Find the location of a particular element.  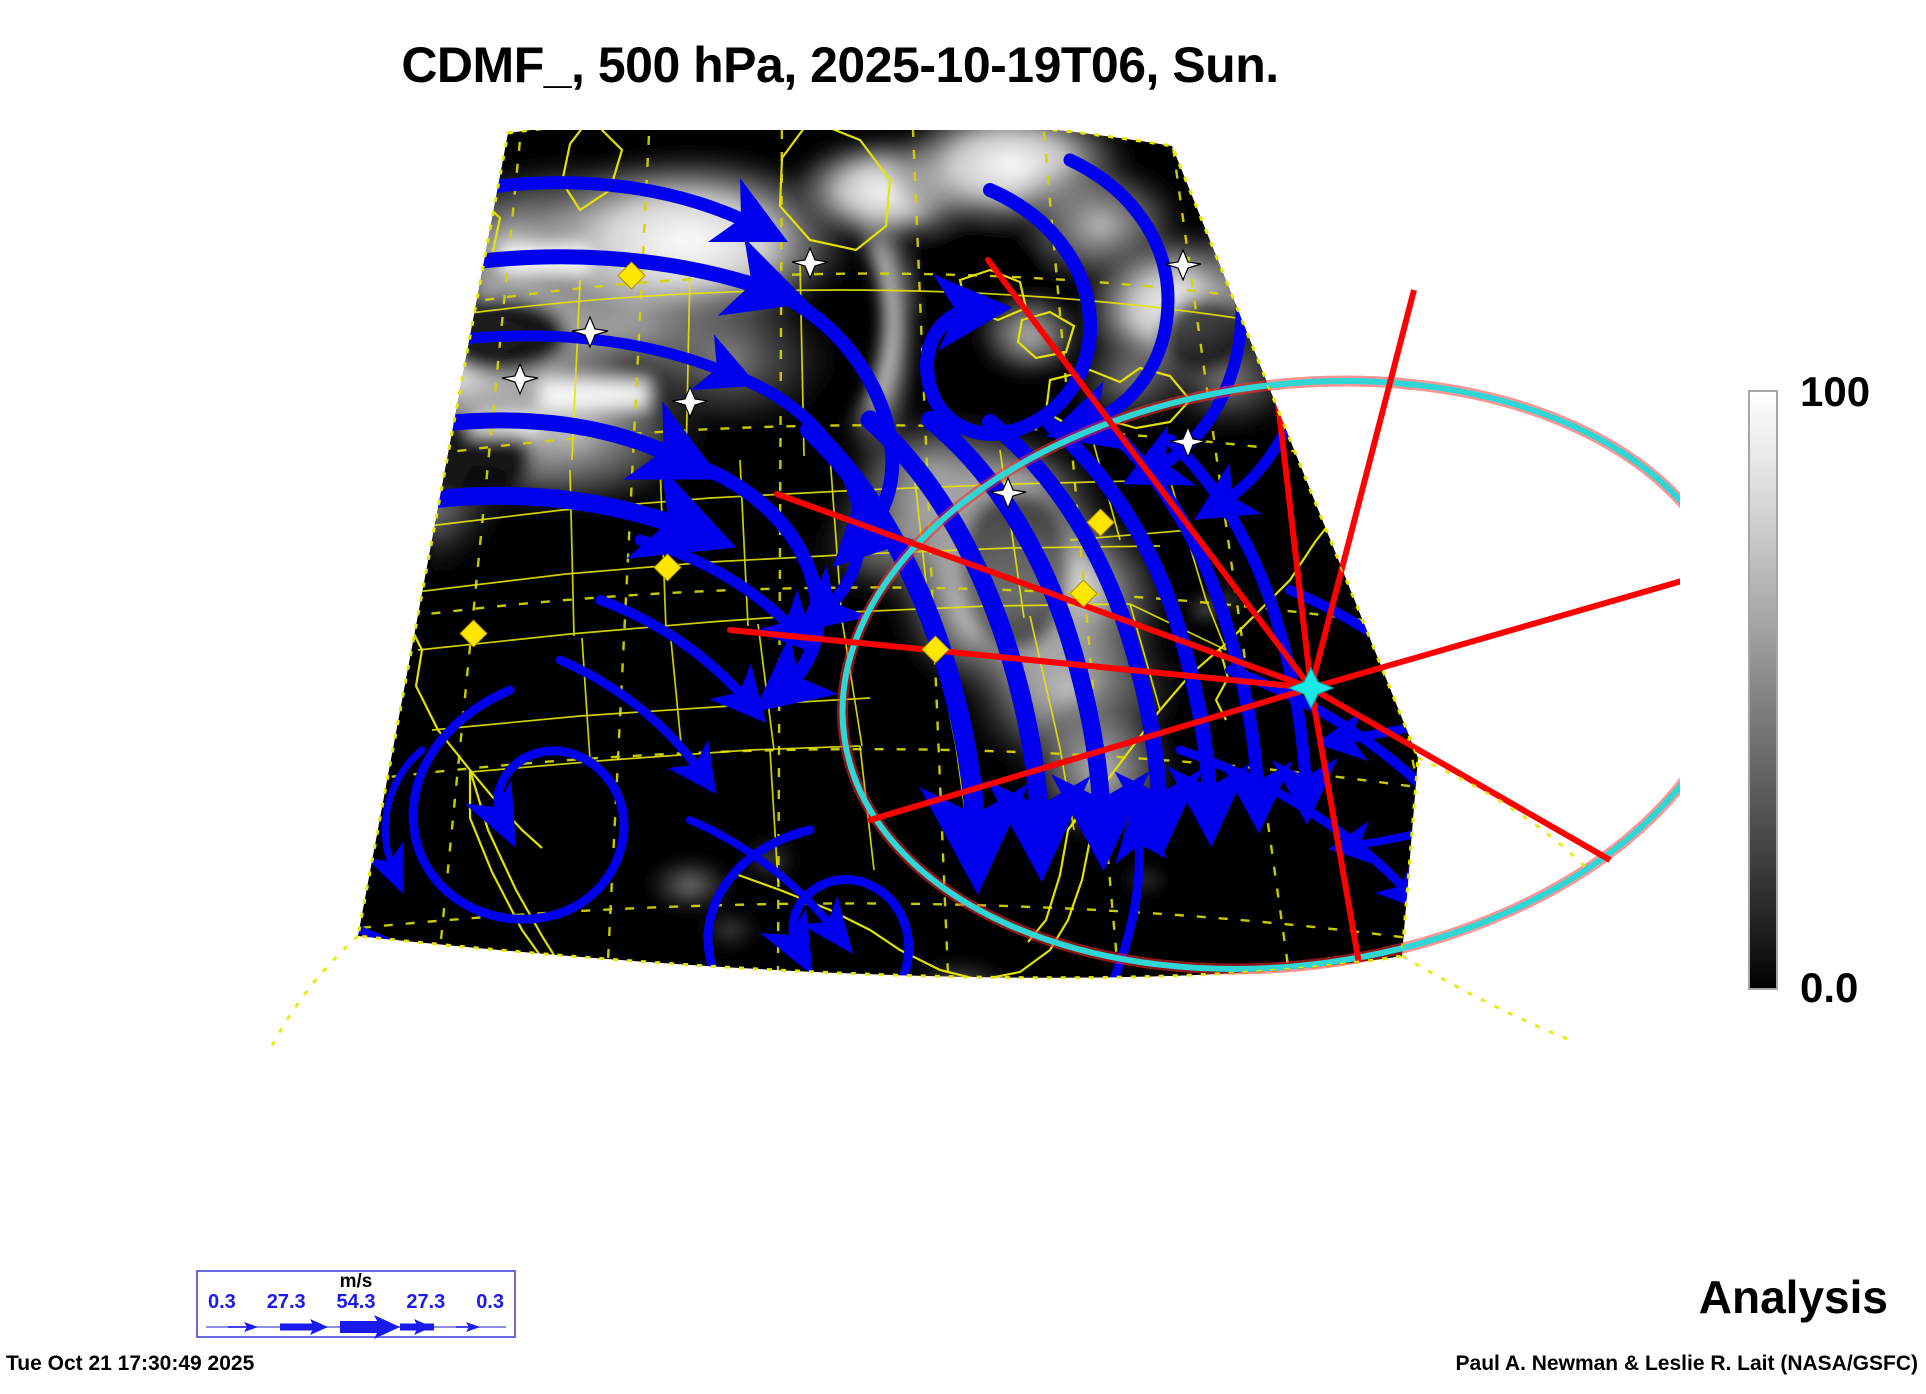

wind-legend-tick-labels: 0.3 27.3 54.3 27.3 0.3 is located at coordinates (356, 1302).